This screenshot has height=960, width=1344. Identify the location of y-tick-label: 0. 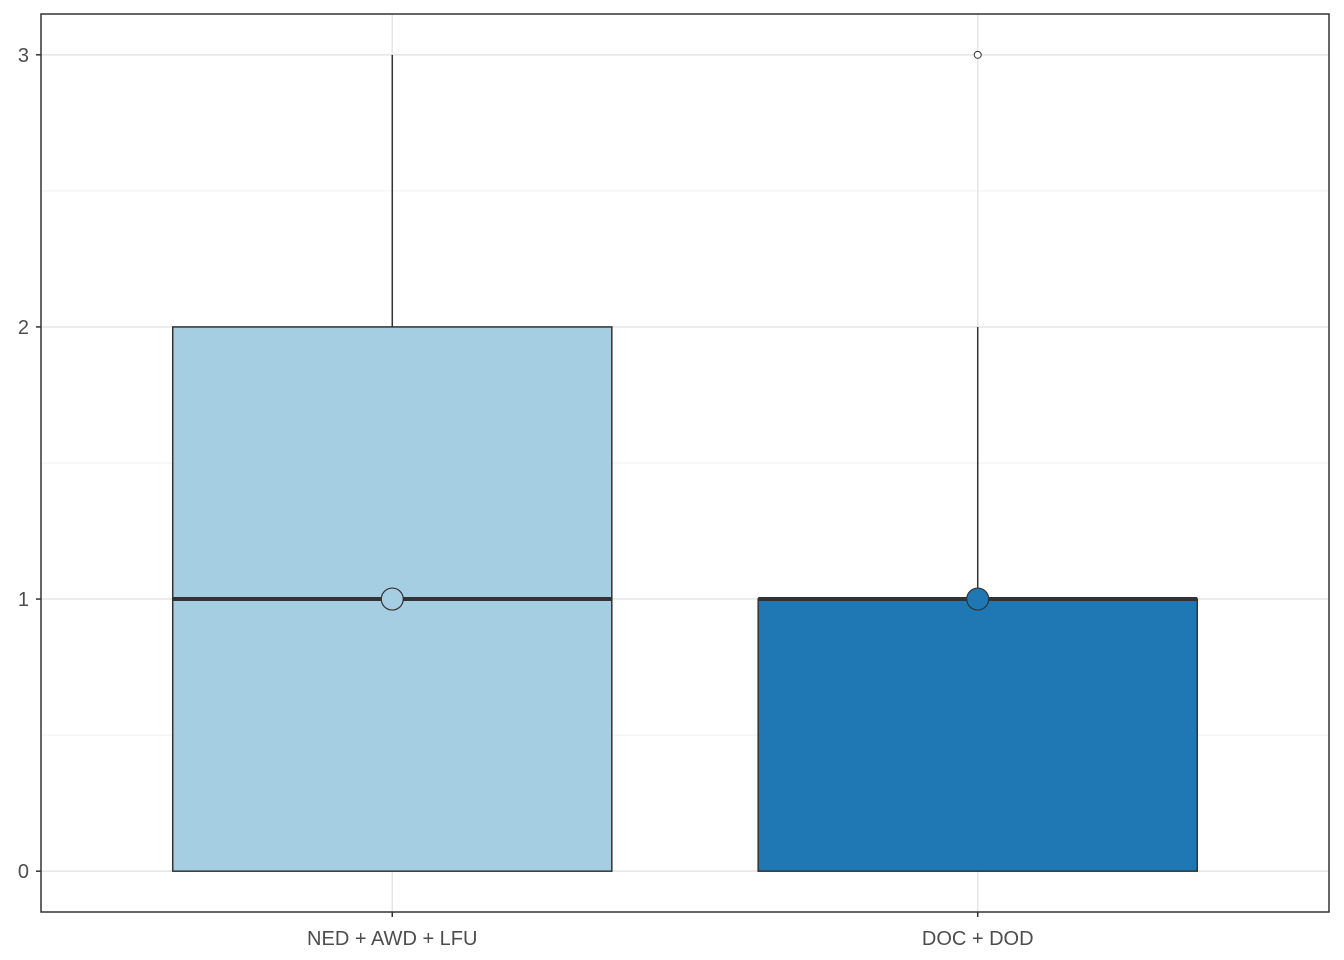
(23, 872).